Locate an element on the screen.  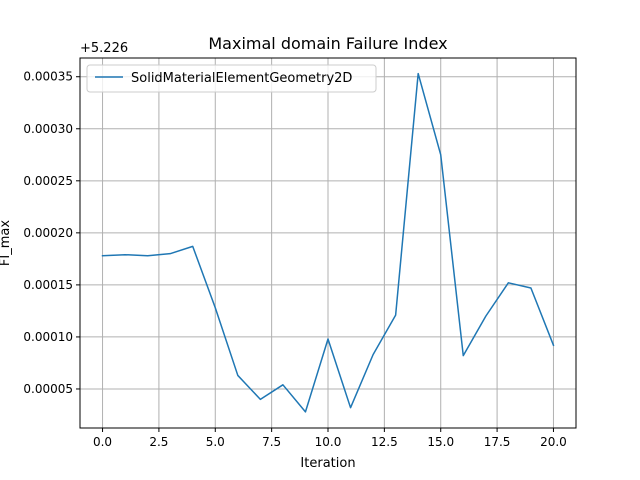
y-offset-label: +5.226 is located at coordinates (104, 48).